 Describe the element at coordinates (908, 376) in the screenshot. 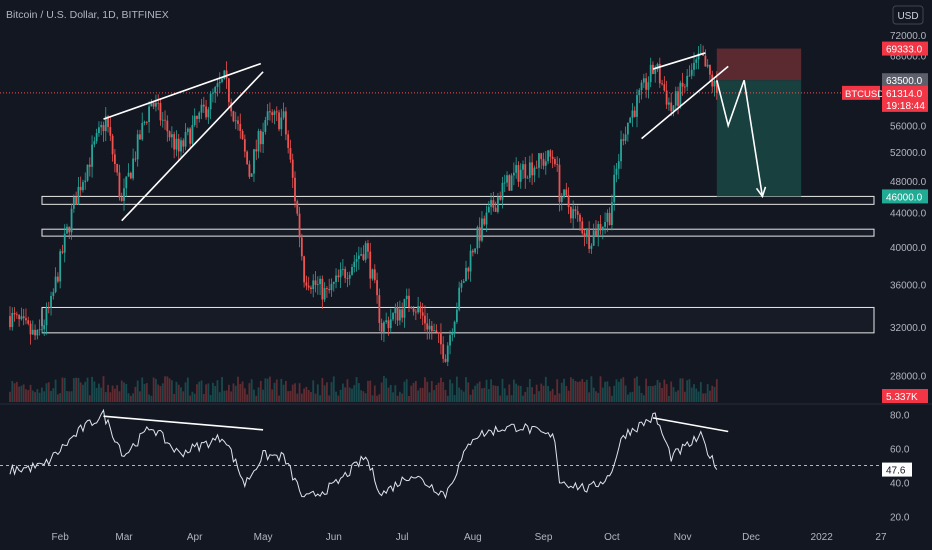

I see `price-tick-label: 28000.0` at that location.